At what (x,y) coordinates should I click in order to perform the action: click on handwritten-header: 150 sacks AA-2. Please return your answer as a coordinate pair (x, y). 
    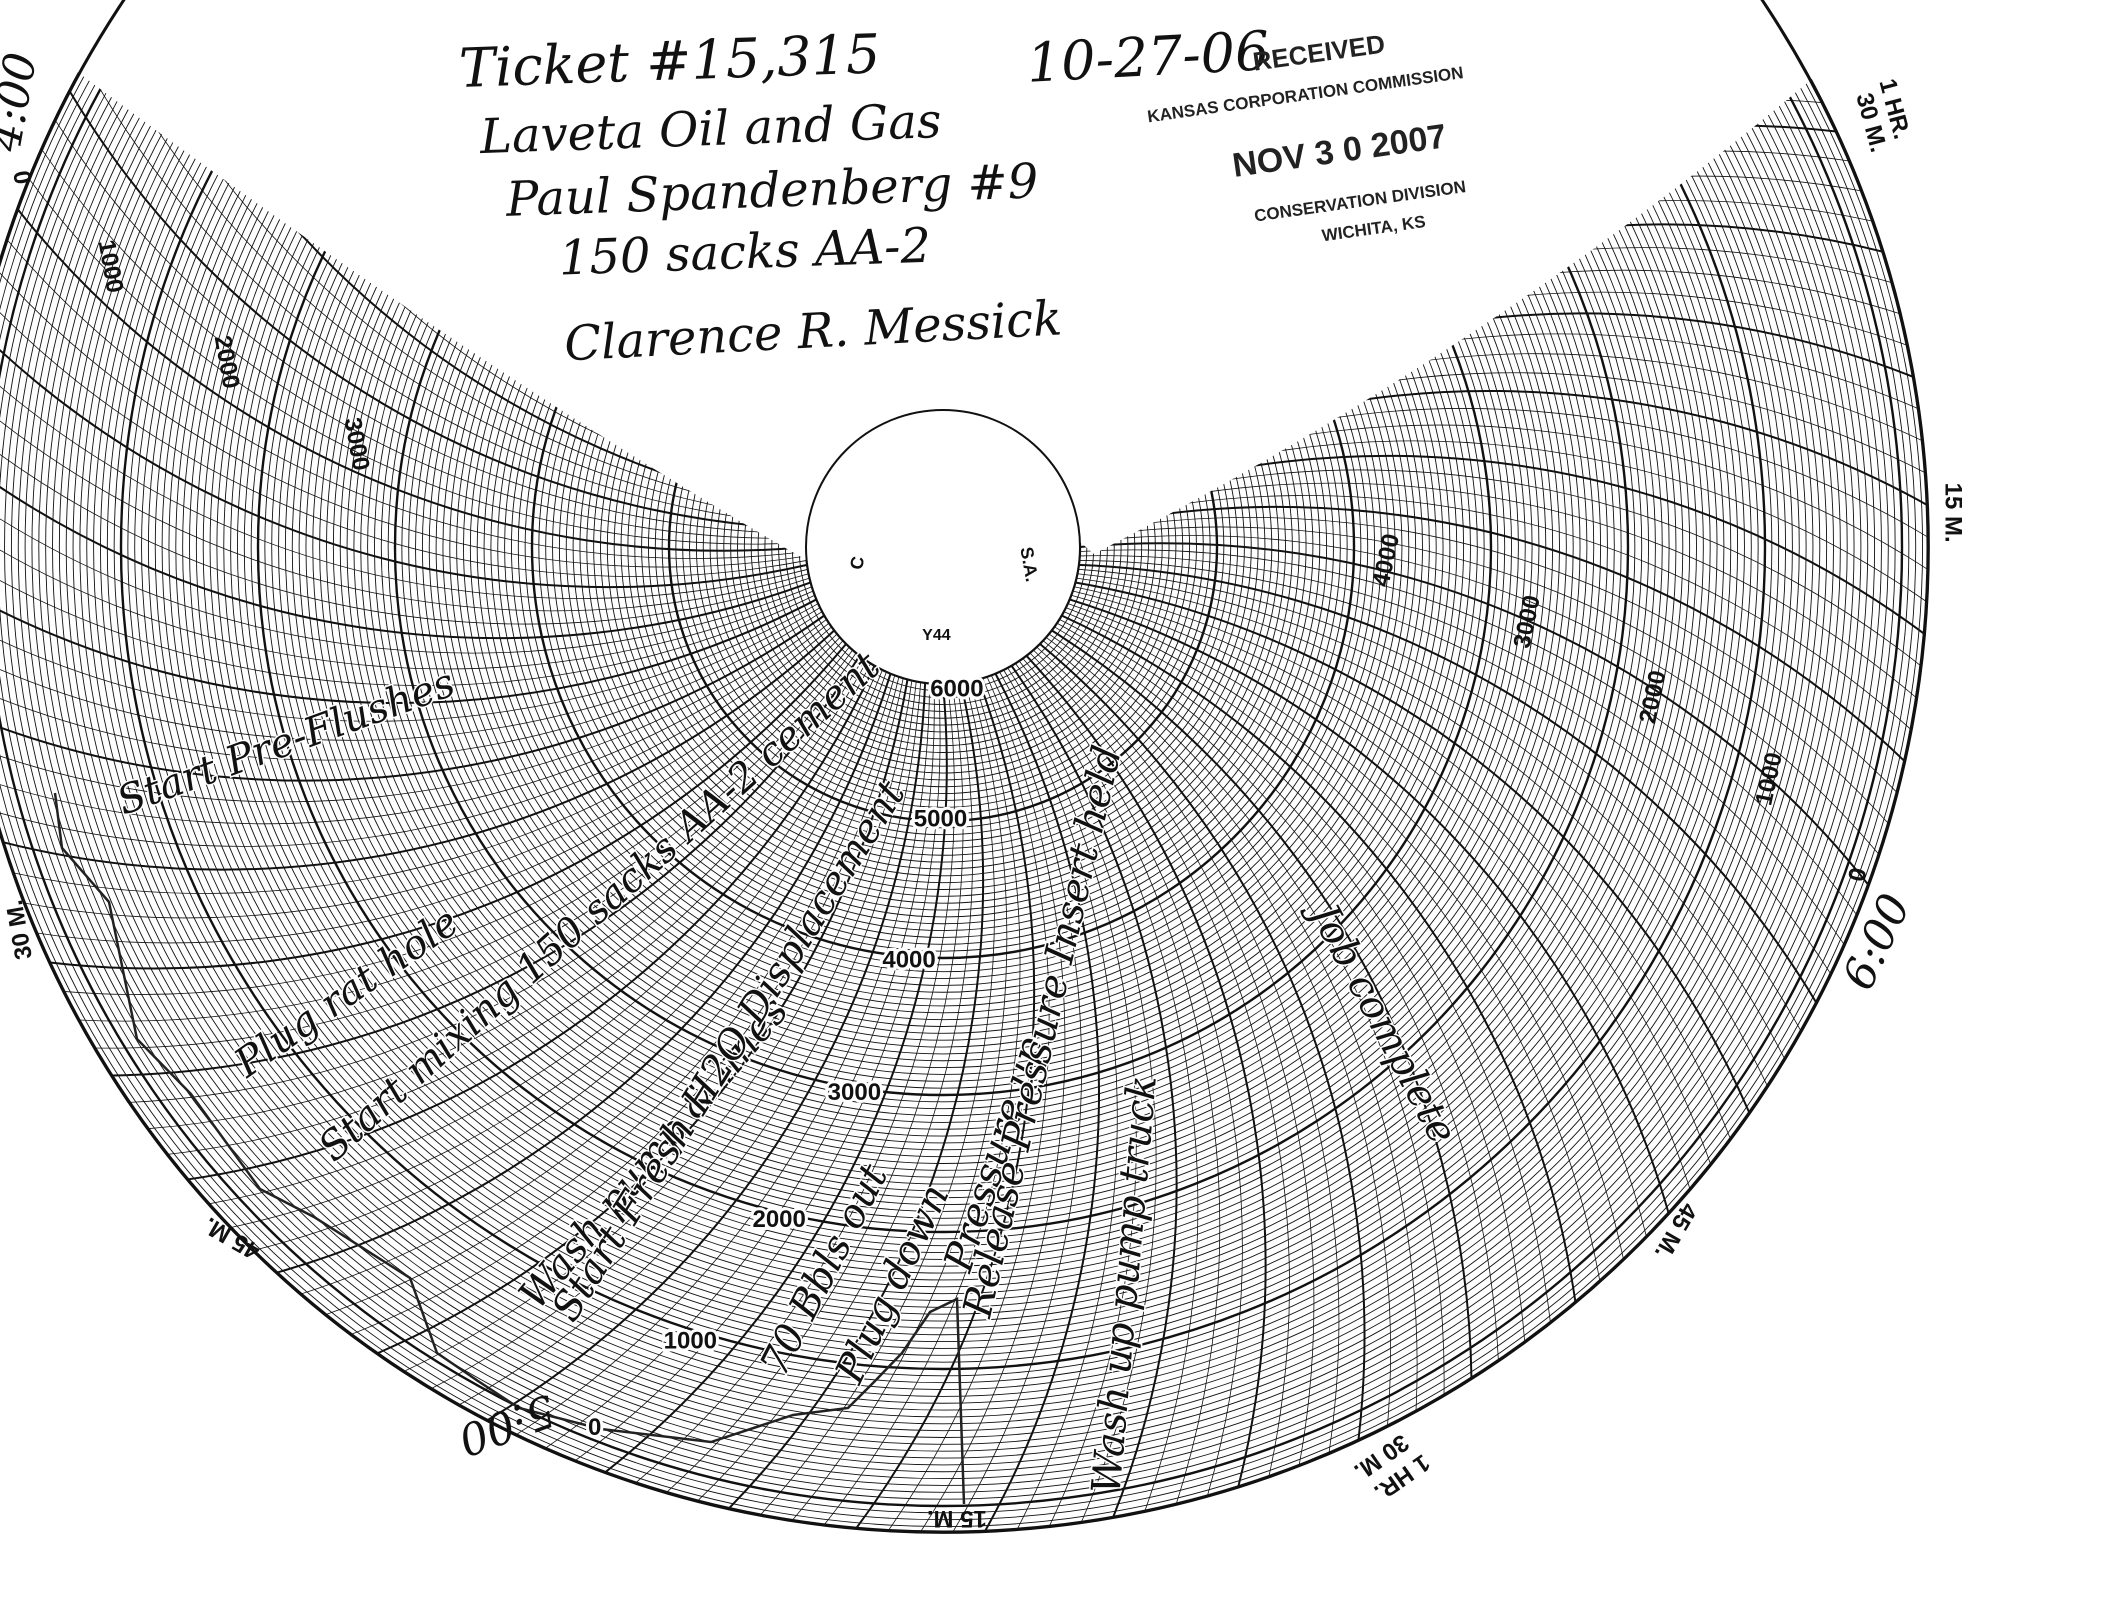
    Looking at the image, I should click on (745, 252).